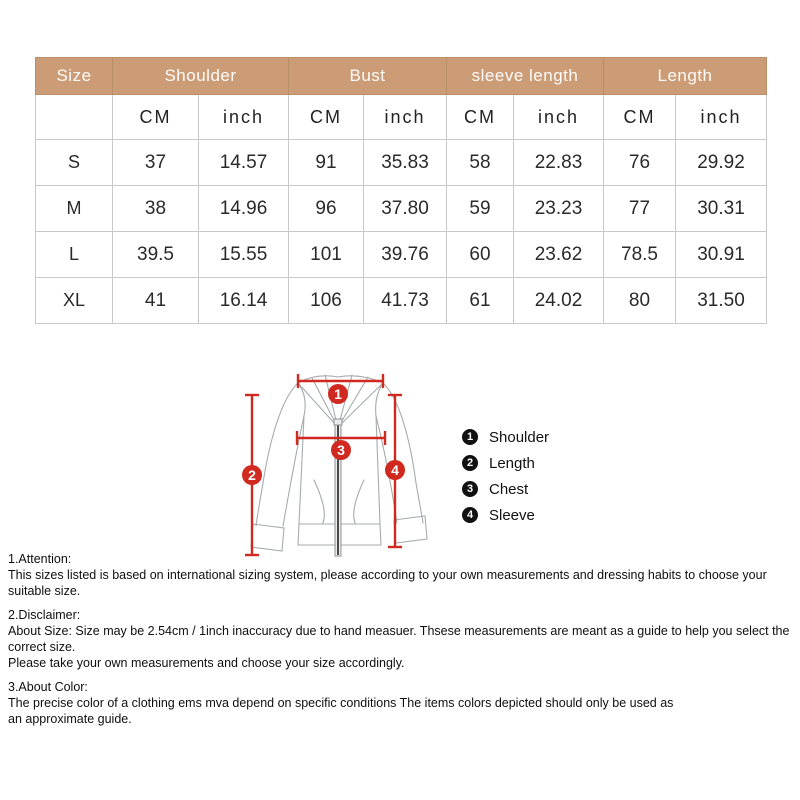 The image size is (800, 800). What do you see at coordinates (338, 487) in the screenshot?
I see `zipper` at bounding box center [338, 487].